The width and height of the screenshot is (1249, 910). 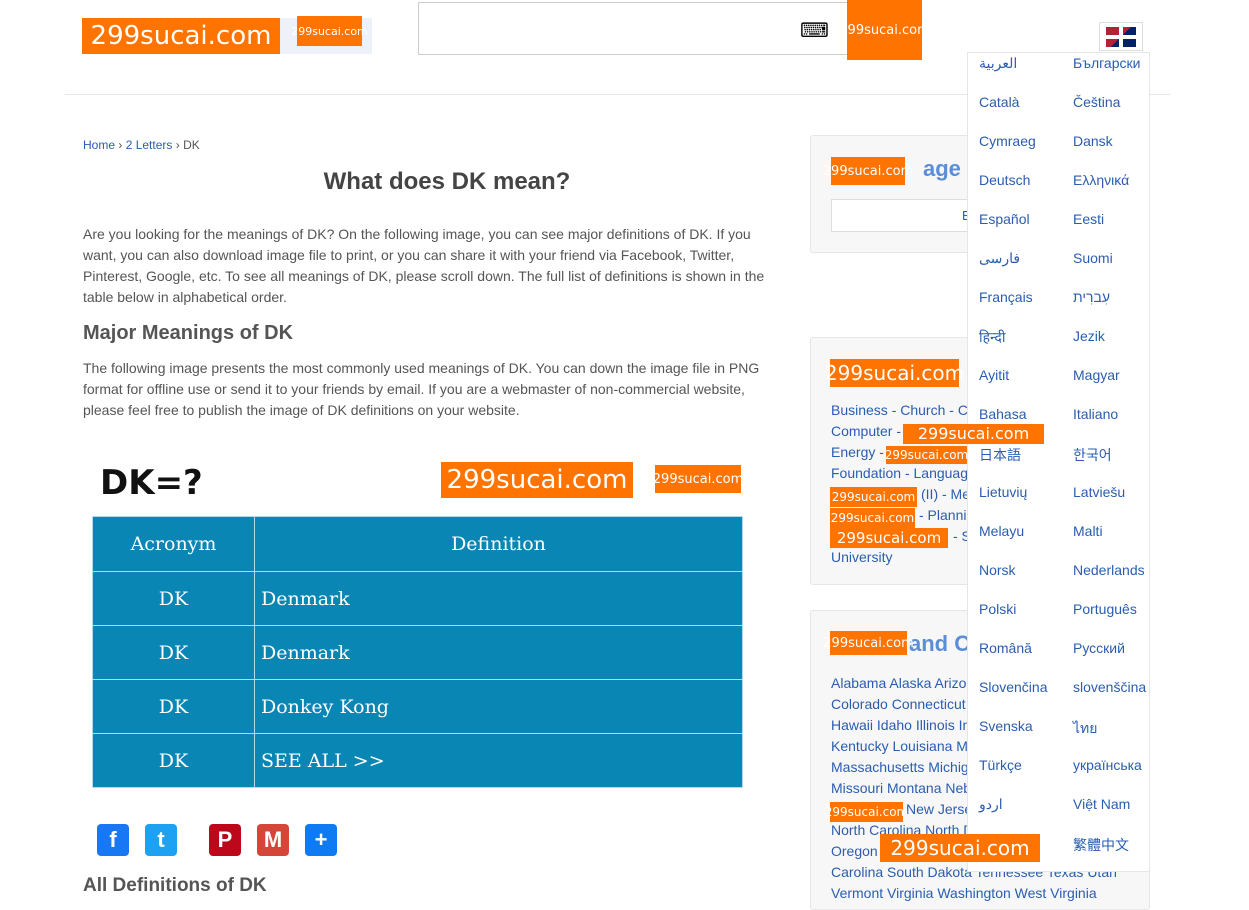 What do you see at coordinates (1109, 570) in the screenshot?
I see `language-option: Nederlands` at bounding box center [1109, 570].